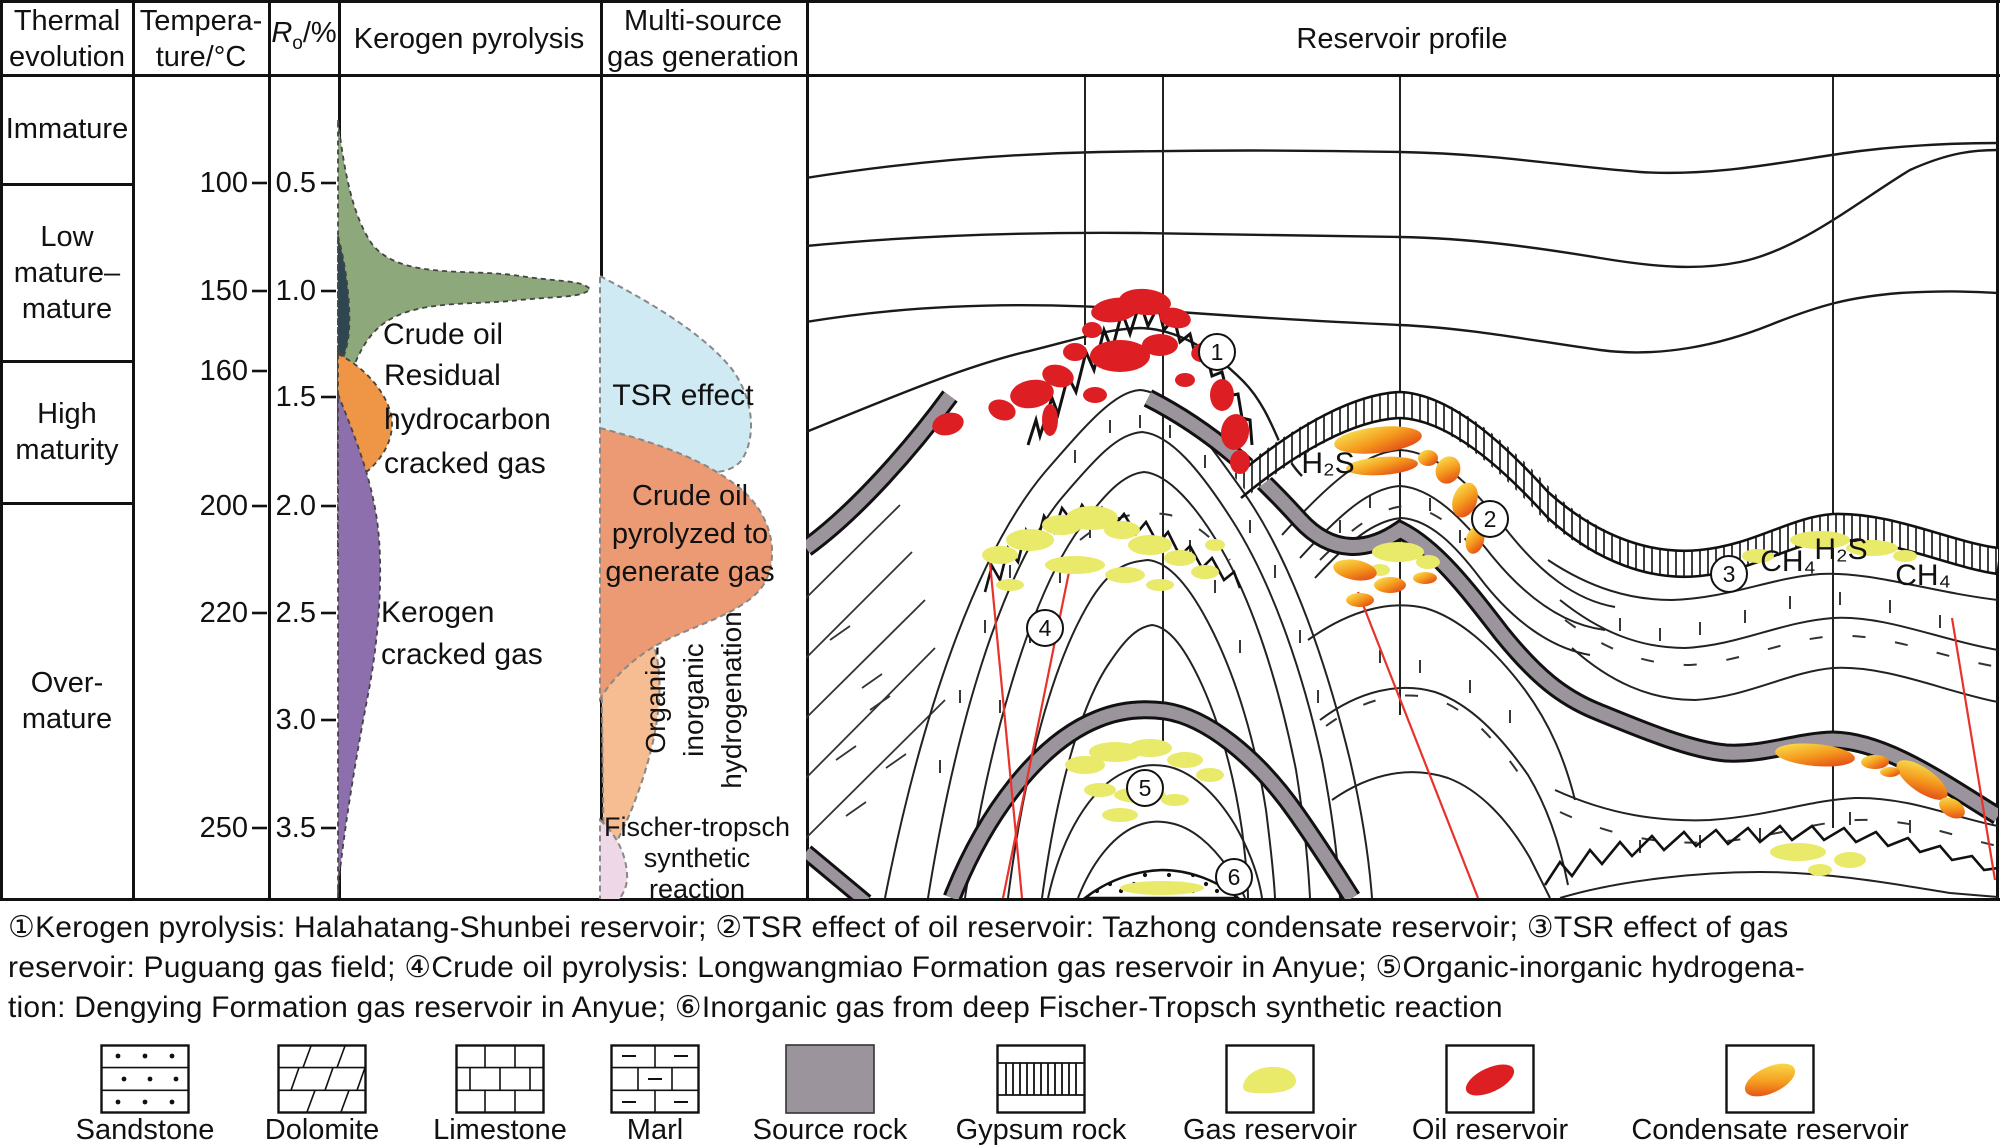 The image size is (2000, 1145). I want to click on label-h2s-right: H₂S, so click(1841, 549).